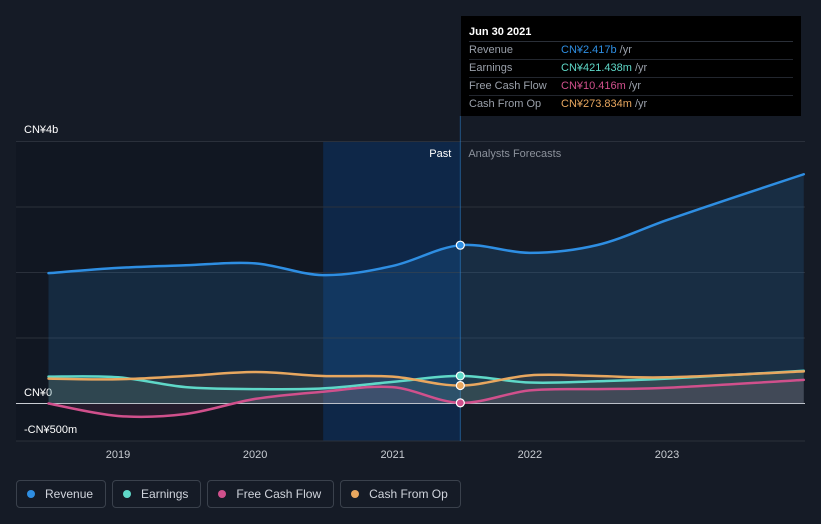  Describe the element at coordinates (38, 393) in the screenshot. I see `y-label-zero: CN¥0` at that location.